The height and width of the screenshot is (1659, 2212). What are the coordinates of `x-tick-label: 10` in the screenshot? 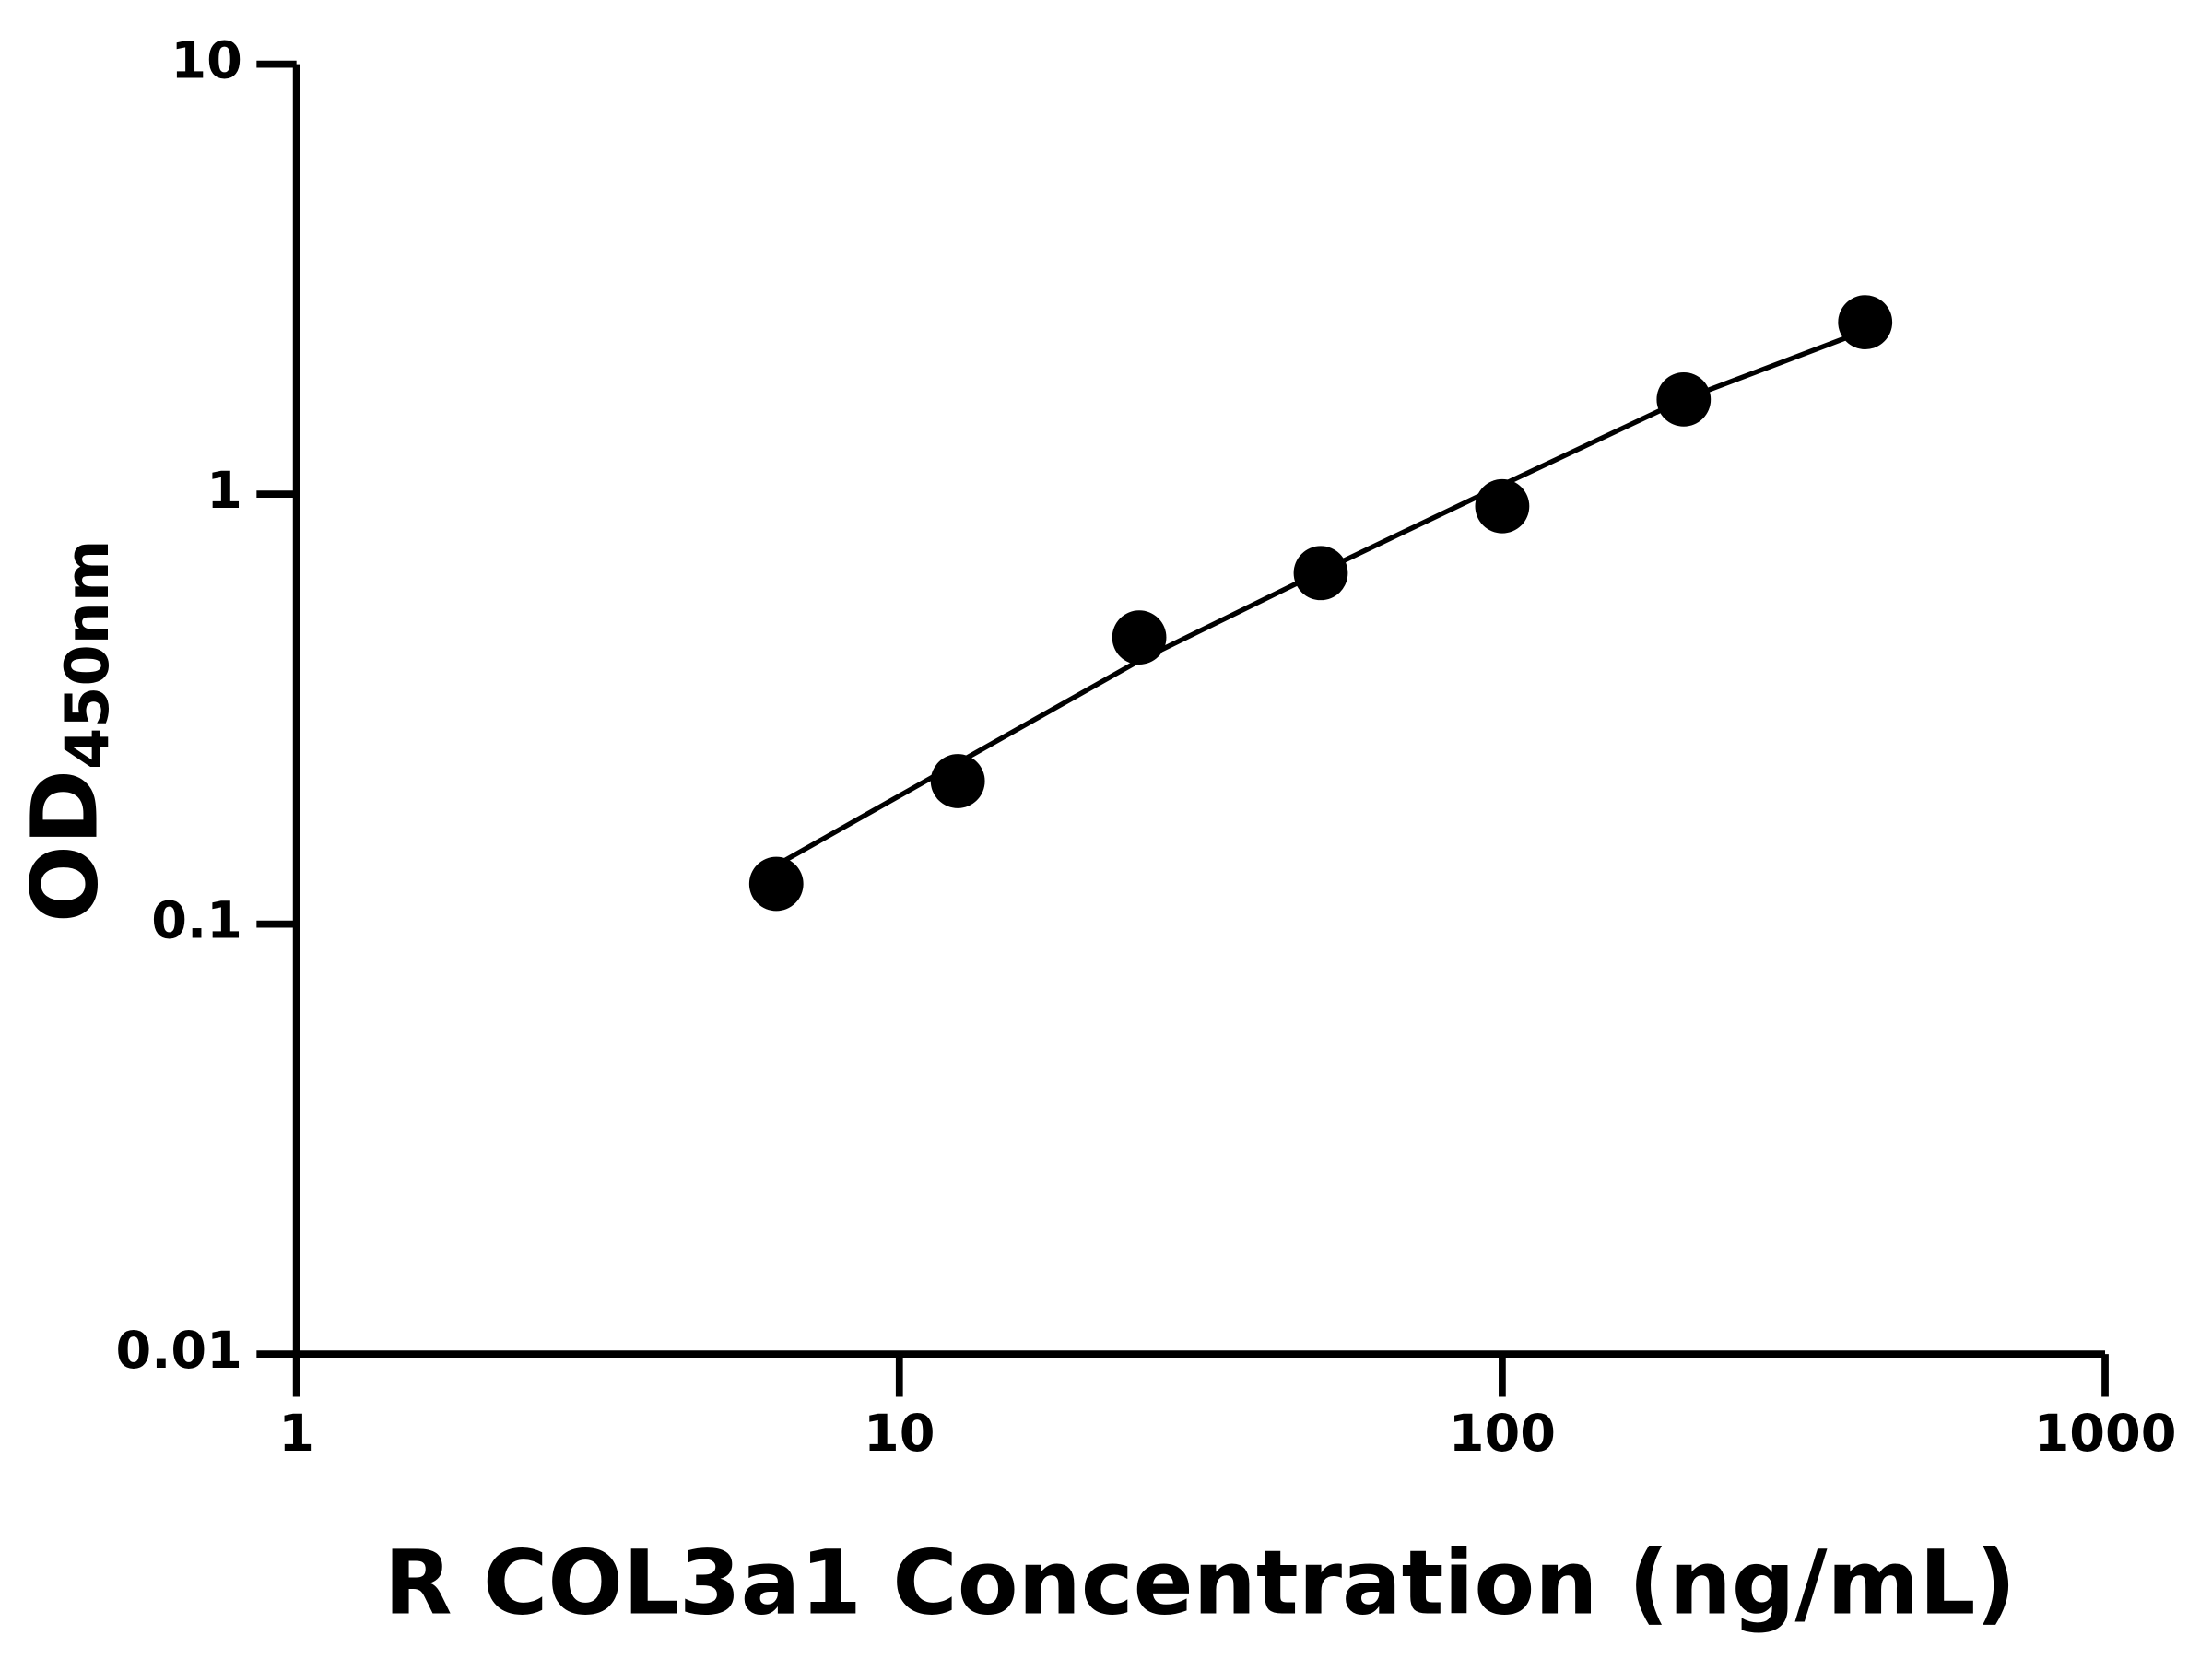 It's located at (899, 1434).